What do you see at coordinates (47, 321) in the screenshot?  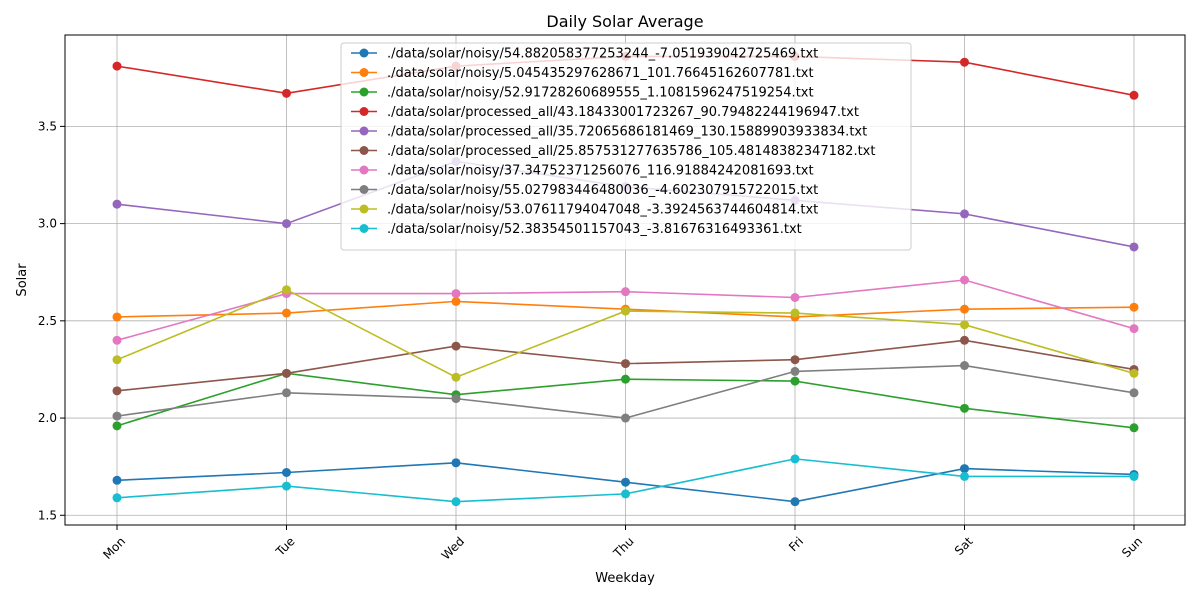 I see `y-tick-label: 2.5` at bounding box center [47, 321].